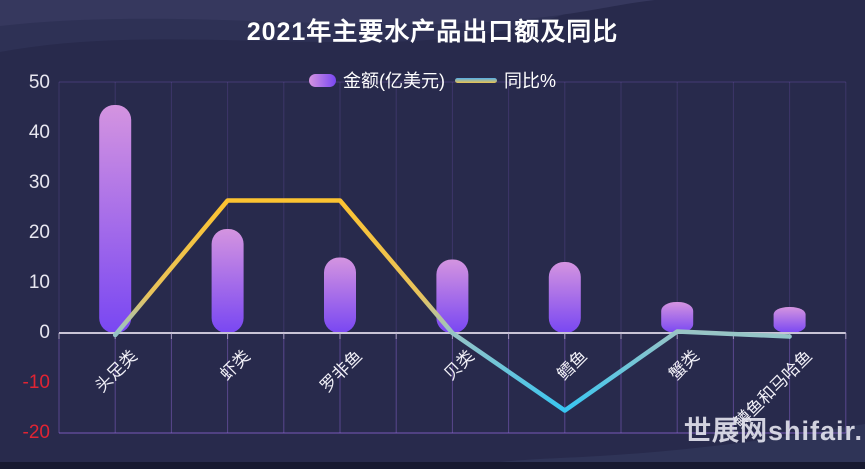 The width and height of the screenshot is (865, 469). I want to click on line-series-swatch-icon, so click(475, 80).